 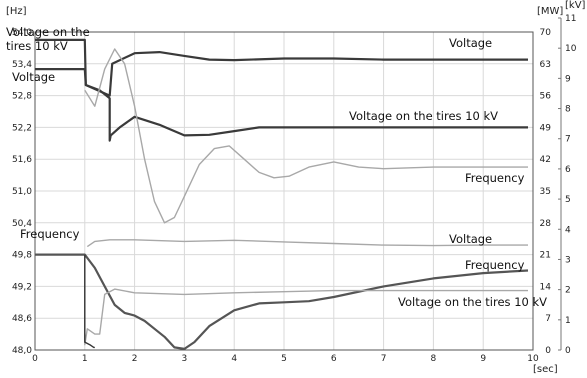 I want to click on x-axis-unit-label: [sec], so click(x=545, y=369).